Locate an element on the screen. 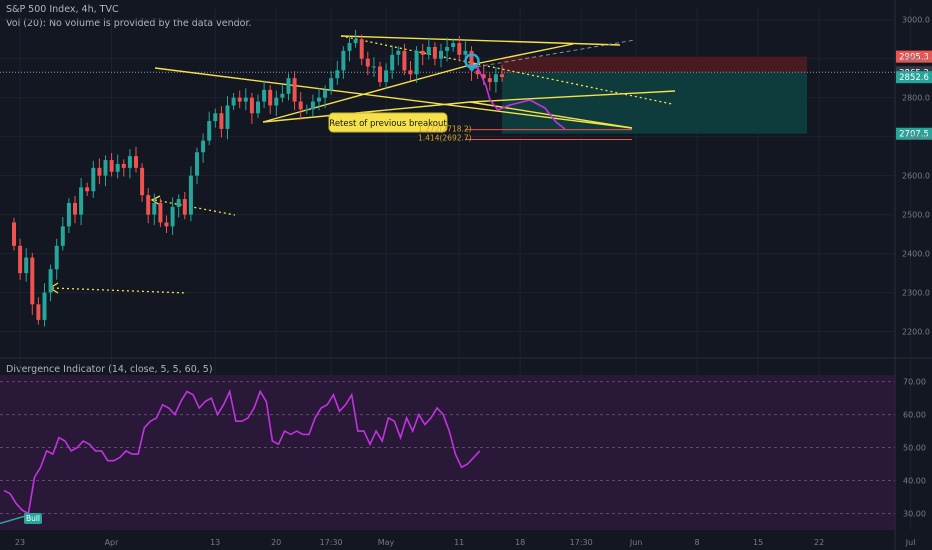 This screenshot has height=550, width=932. time-tick-label: 13 is located at coordinates (215, 542).